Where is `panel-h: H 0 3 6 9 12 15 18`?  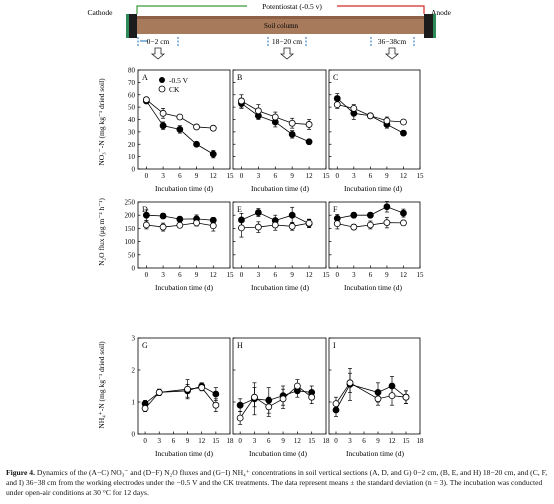 panel-h: H 0 3 6 9 12 15 18 is located at coordinates (281, 391).